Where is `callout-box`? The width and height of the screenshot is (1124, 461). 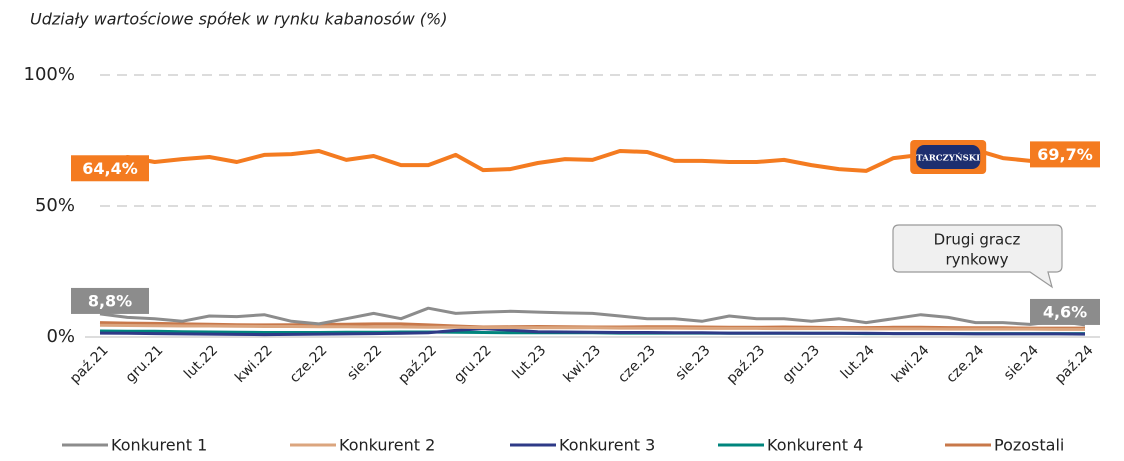 callout-box is located at coordinates (977, 256).